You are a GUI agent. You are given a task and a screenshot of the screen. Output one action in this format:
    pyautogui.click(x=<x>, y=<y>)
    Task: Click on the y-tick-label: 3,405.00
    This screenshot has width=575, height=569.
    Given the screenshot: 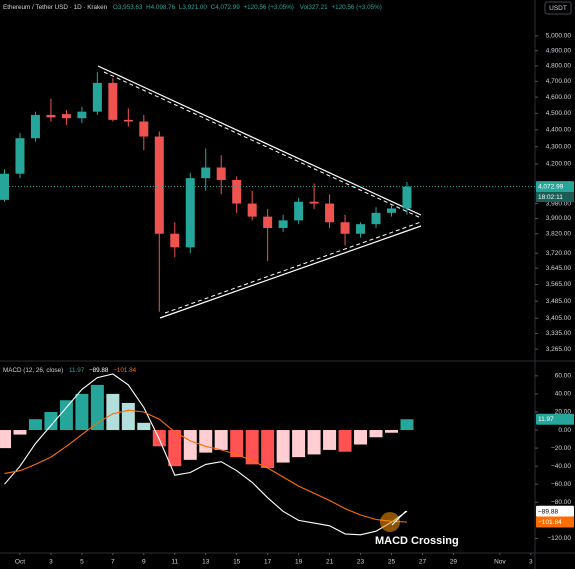 What is the action you would take?
    pyautogui.click(x=559, y=318)
    